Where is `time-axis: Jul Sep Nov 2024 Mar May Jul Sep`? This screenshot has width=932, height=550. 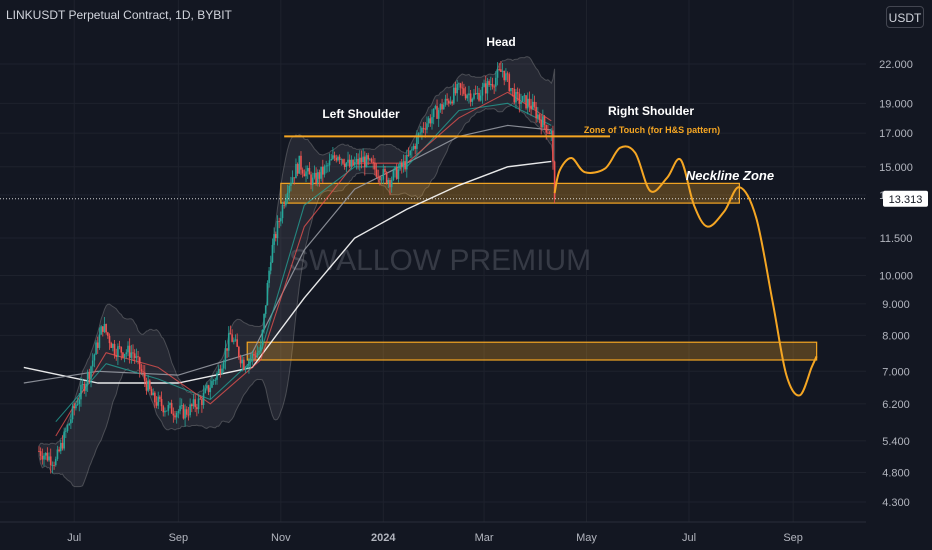 time-axis: Jul Sep Nov 2024 Mar May Jul Sep is located at coordinates (433, 535).